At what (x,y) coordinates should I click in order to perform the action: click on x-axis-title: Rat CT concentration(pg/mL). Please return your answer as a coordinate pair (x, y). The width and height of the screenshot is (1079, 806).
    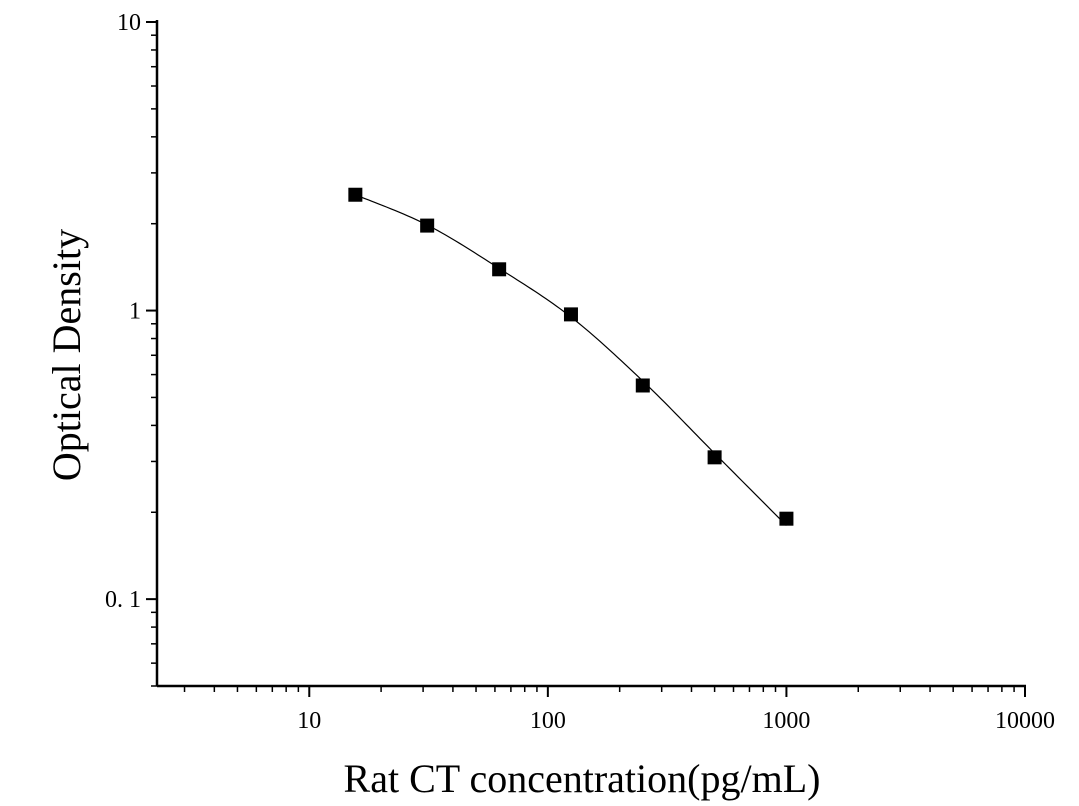
    Looking at the image, I should click on (582, 778).